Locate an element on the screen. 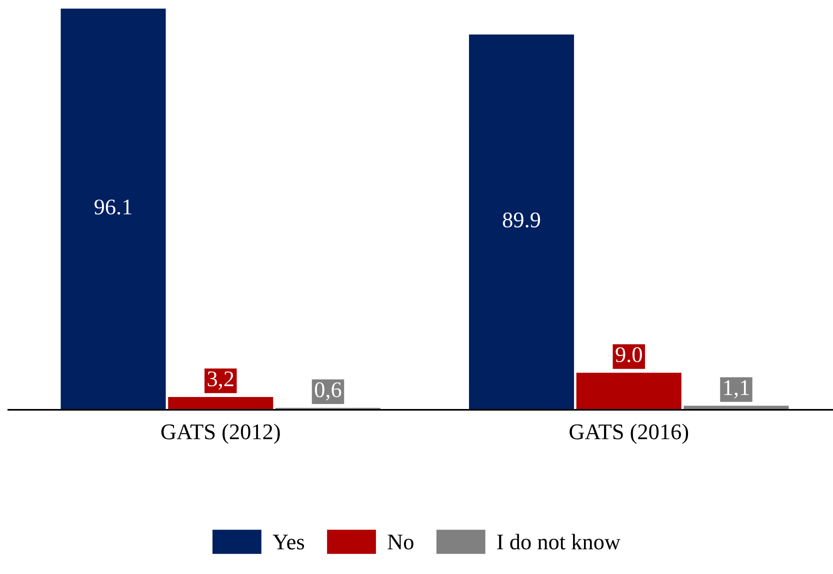 This screenshot has height=574, width=833. x-tick-label: GATS (2016) is located at coordinates (629, 434).